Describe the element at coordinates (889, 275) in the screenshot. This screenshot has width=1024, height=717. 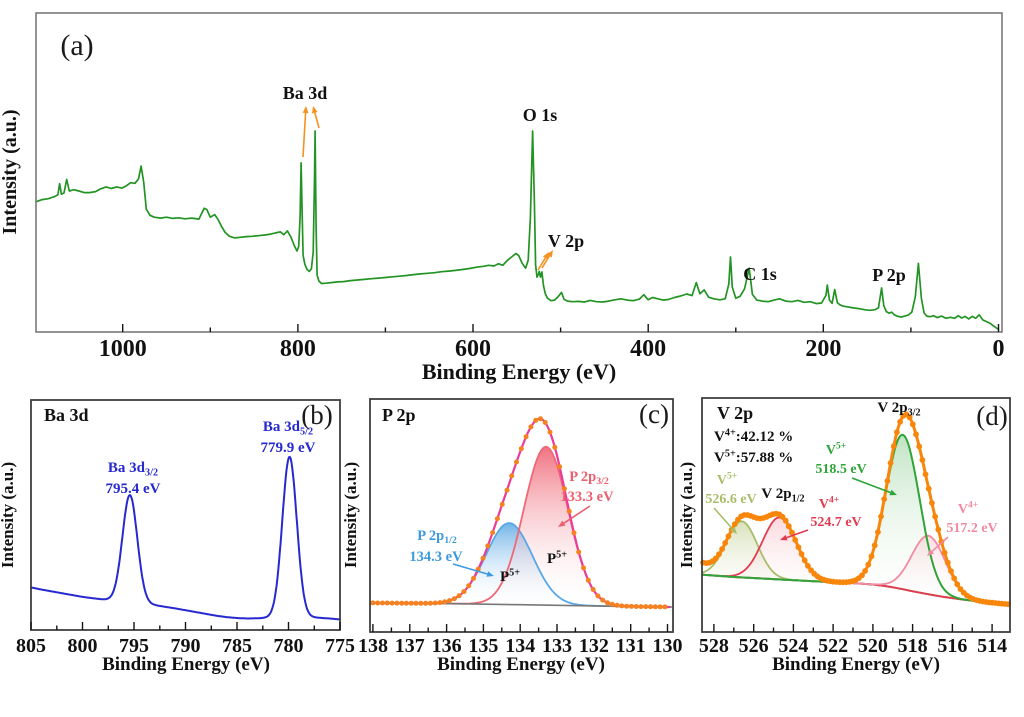
I see `peak-annotation: P 2p` at that location.